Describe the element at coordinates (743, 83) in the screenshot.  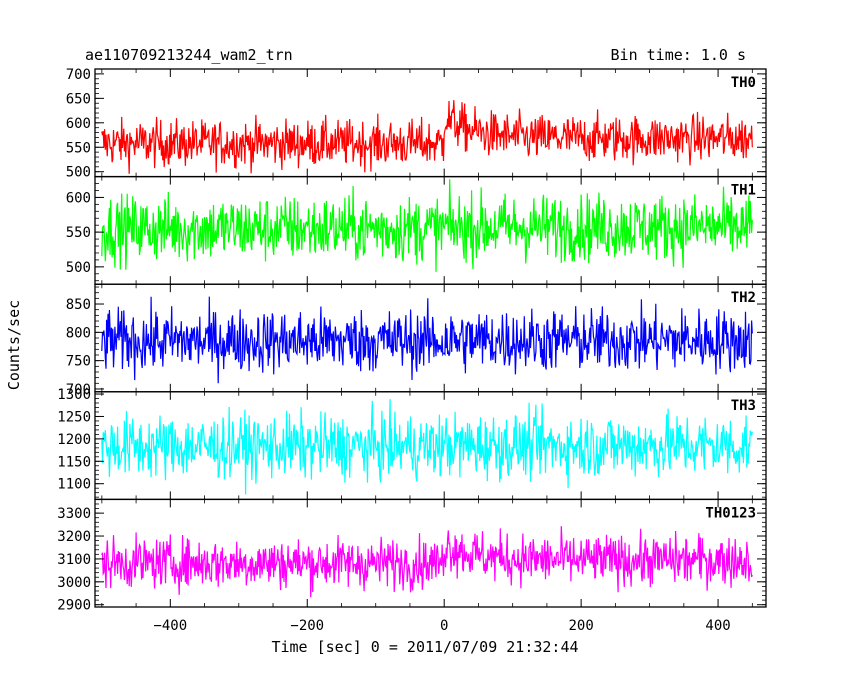
I see `panel-label-th0: TH0` at that location.